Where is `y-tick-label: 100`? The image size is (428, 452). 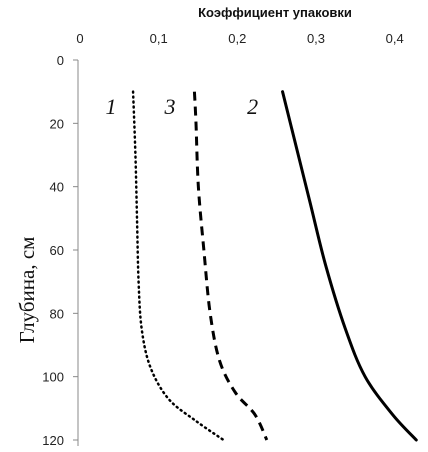 y-tick-label: 100 is located at coordinates (53, 377).